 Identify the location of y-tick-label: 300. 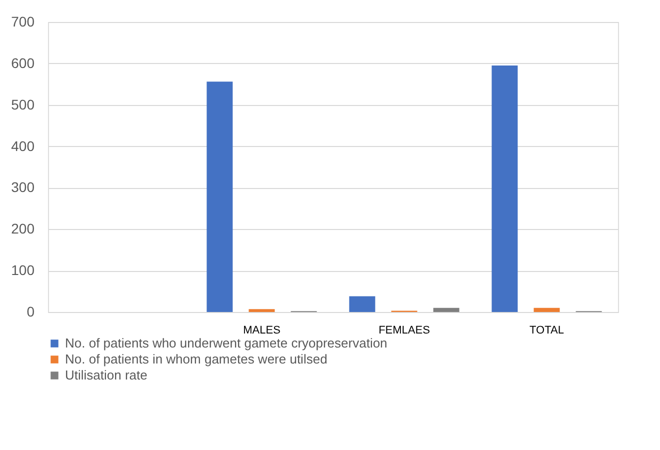
(23, 187).